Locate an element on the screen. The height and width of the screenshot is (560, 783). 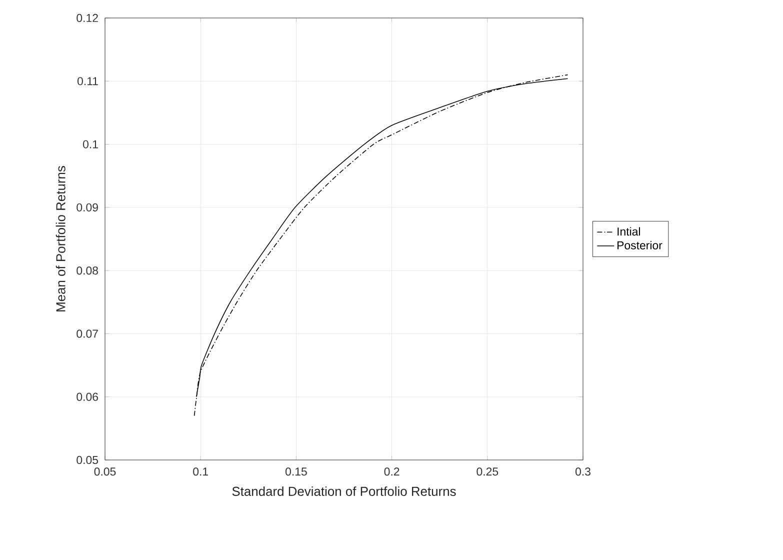
x-tick-label: 0.3 is located at coordinates (582, 472).